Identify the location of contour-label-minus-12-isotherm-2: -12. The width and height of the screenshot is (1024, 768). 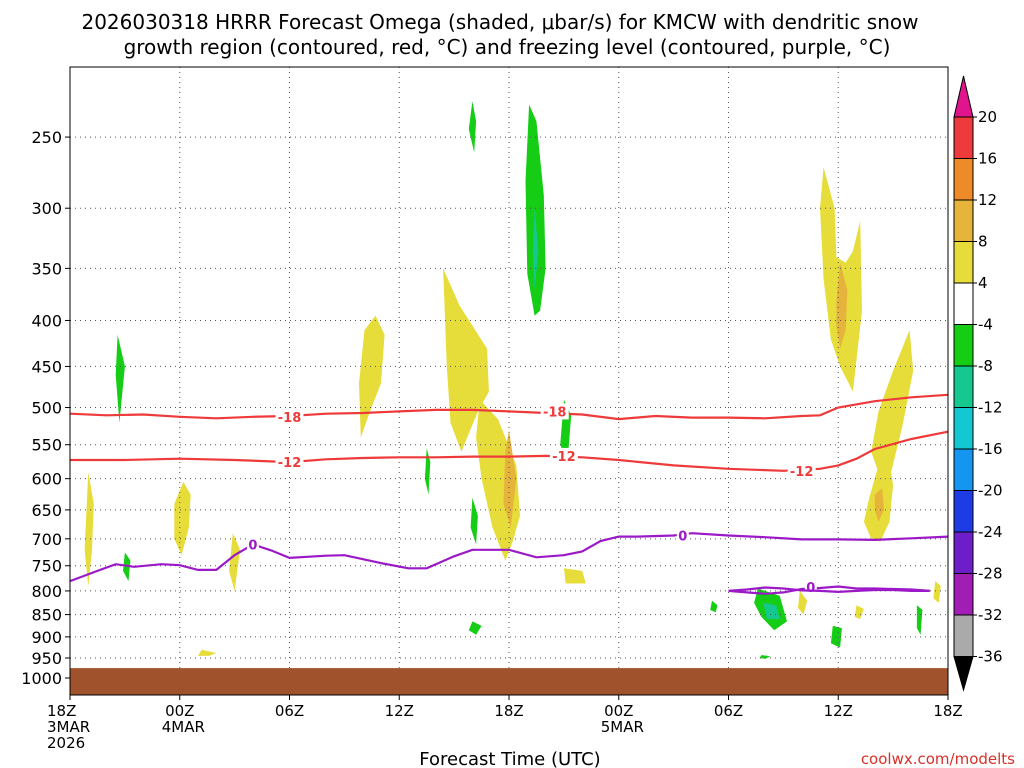
(802, 472).